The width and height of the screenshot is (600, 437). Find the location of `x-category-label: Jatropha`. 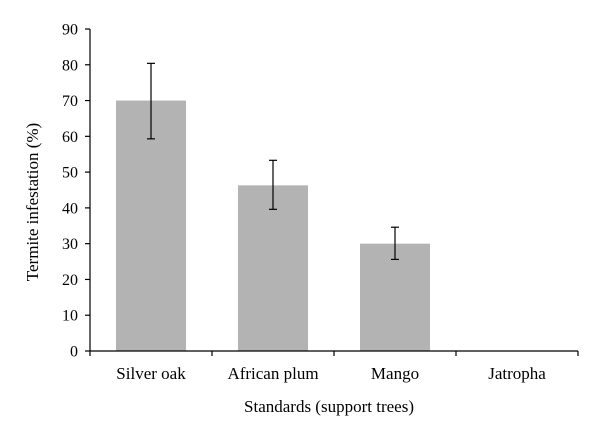

x-category-label: Jatropha is located at coordinates (517, 373).